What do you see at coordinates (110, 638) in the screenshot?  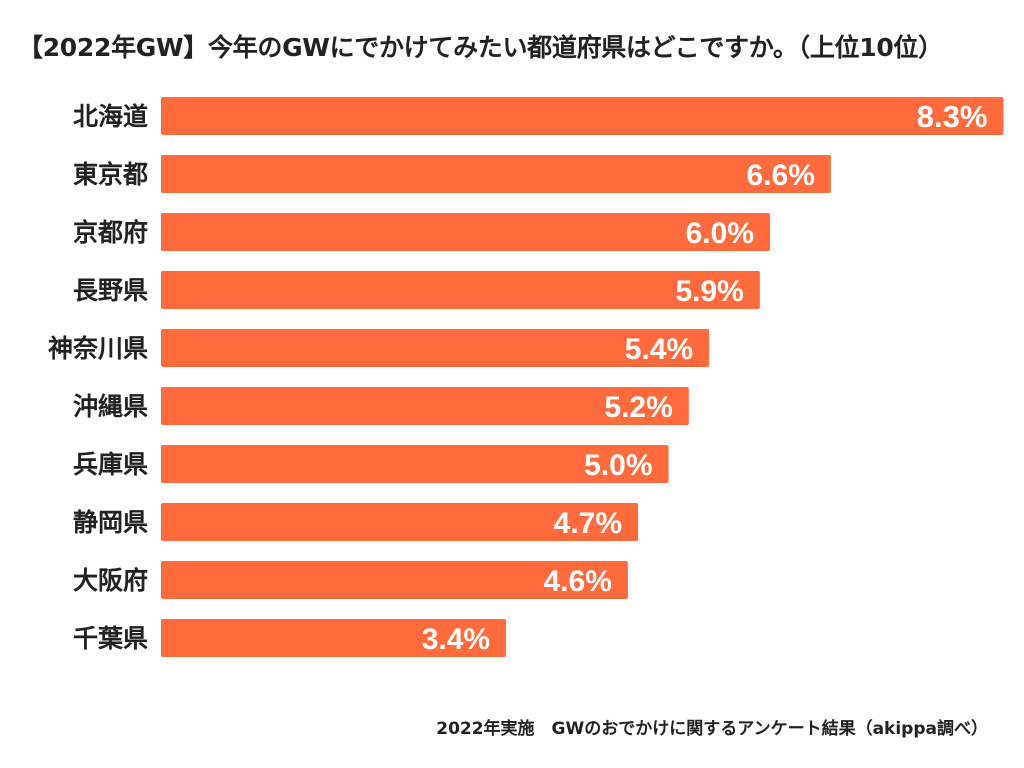 I see `category-label: 千葉県` at bounding box center [110, 638].